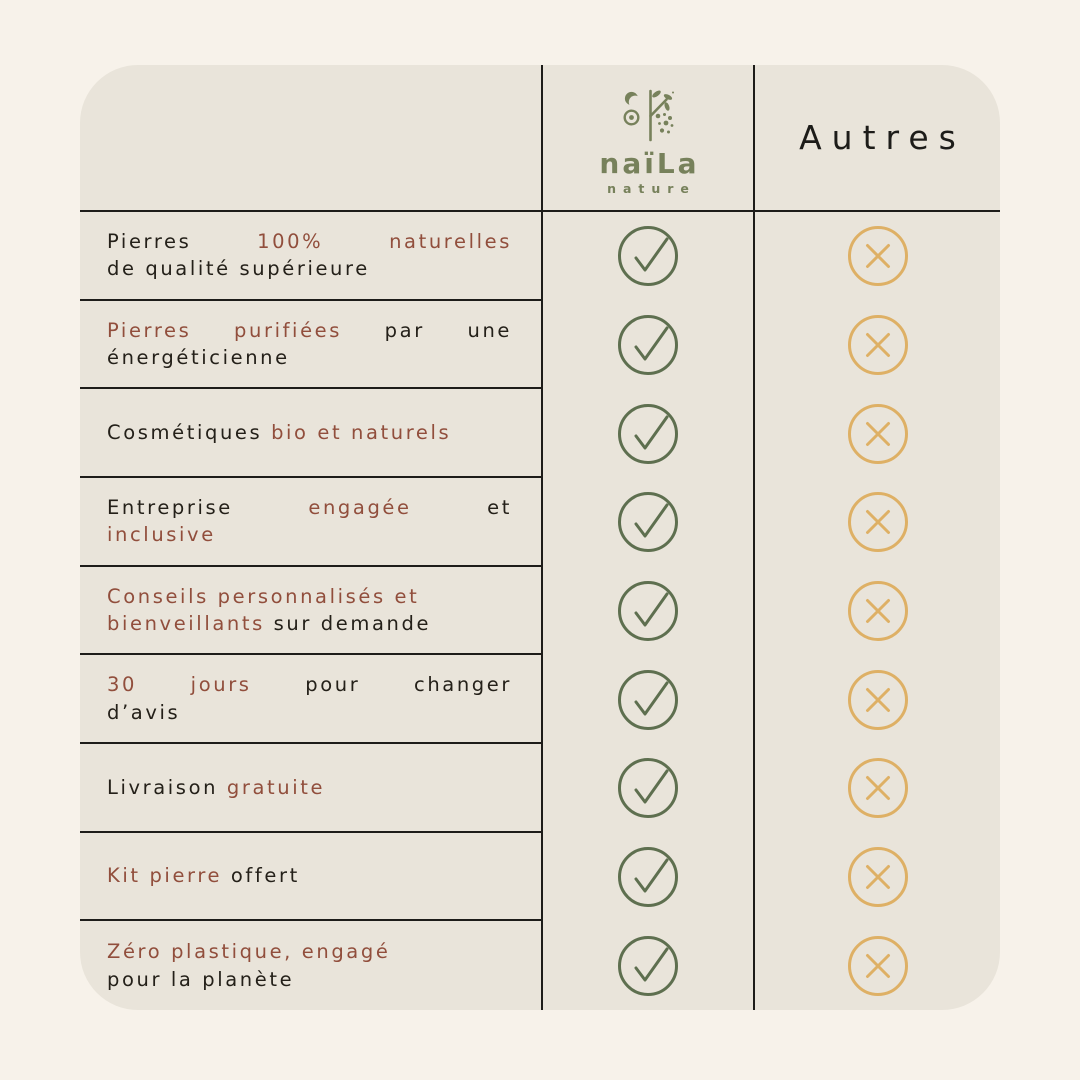  What do you see at coordinates (651, 189) in the screenshot?
I see `brand-tagline: nature` at bounding box center [651, 189].